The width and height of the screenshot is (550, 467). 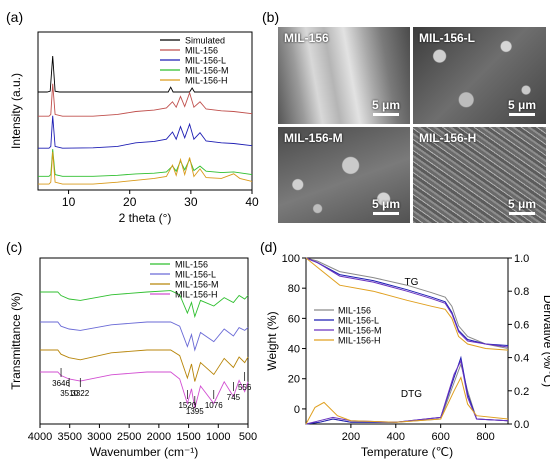 I want to click on ftir-x-tick-label: 4000, so click(x=40, y=437).